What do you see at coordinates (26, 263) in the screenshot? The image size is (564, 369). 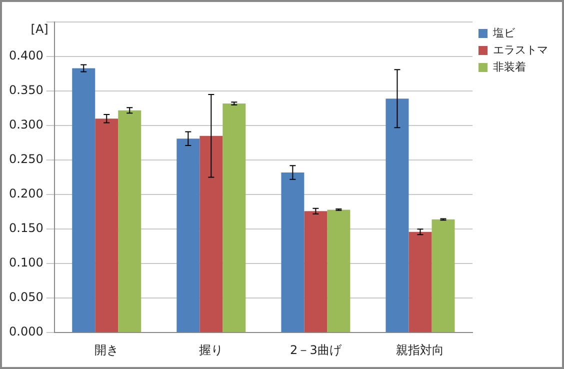 I see `y-tick-label: 0.100` at bounding box center [26, 263].